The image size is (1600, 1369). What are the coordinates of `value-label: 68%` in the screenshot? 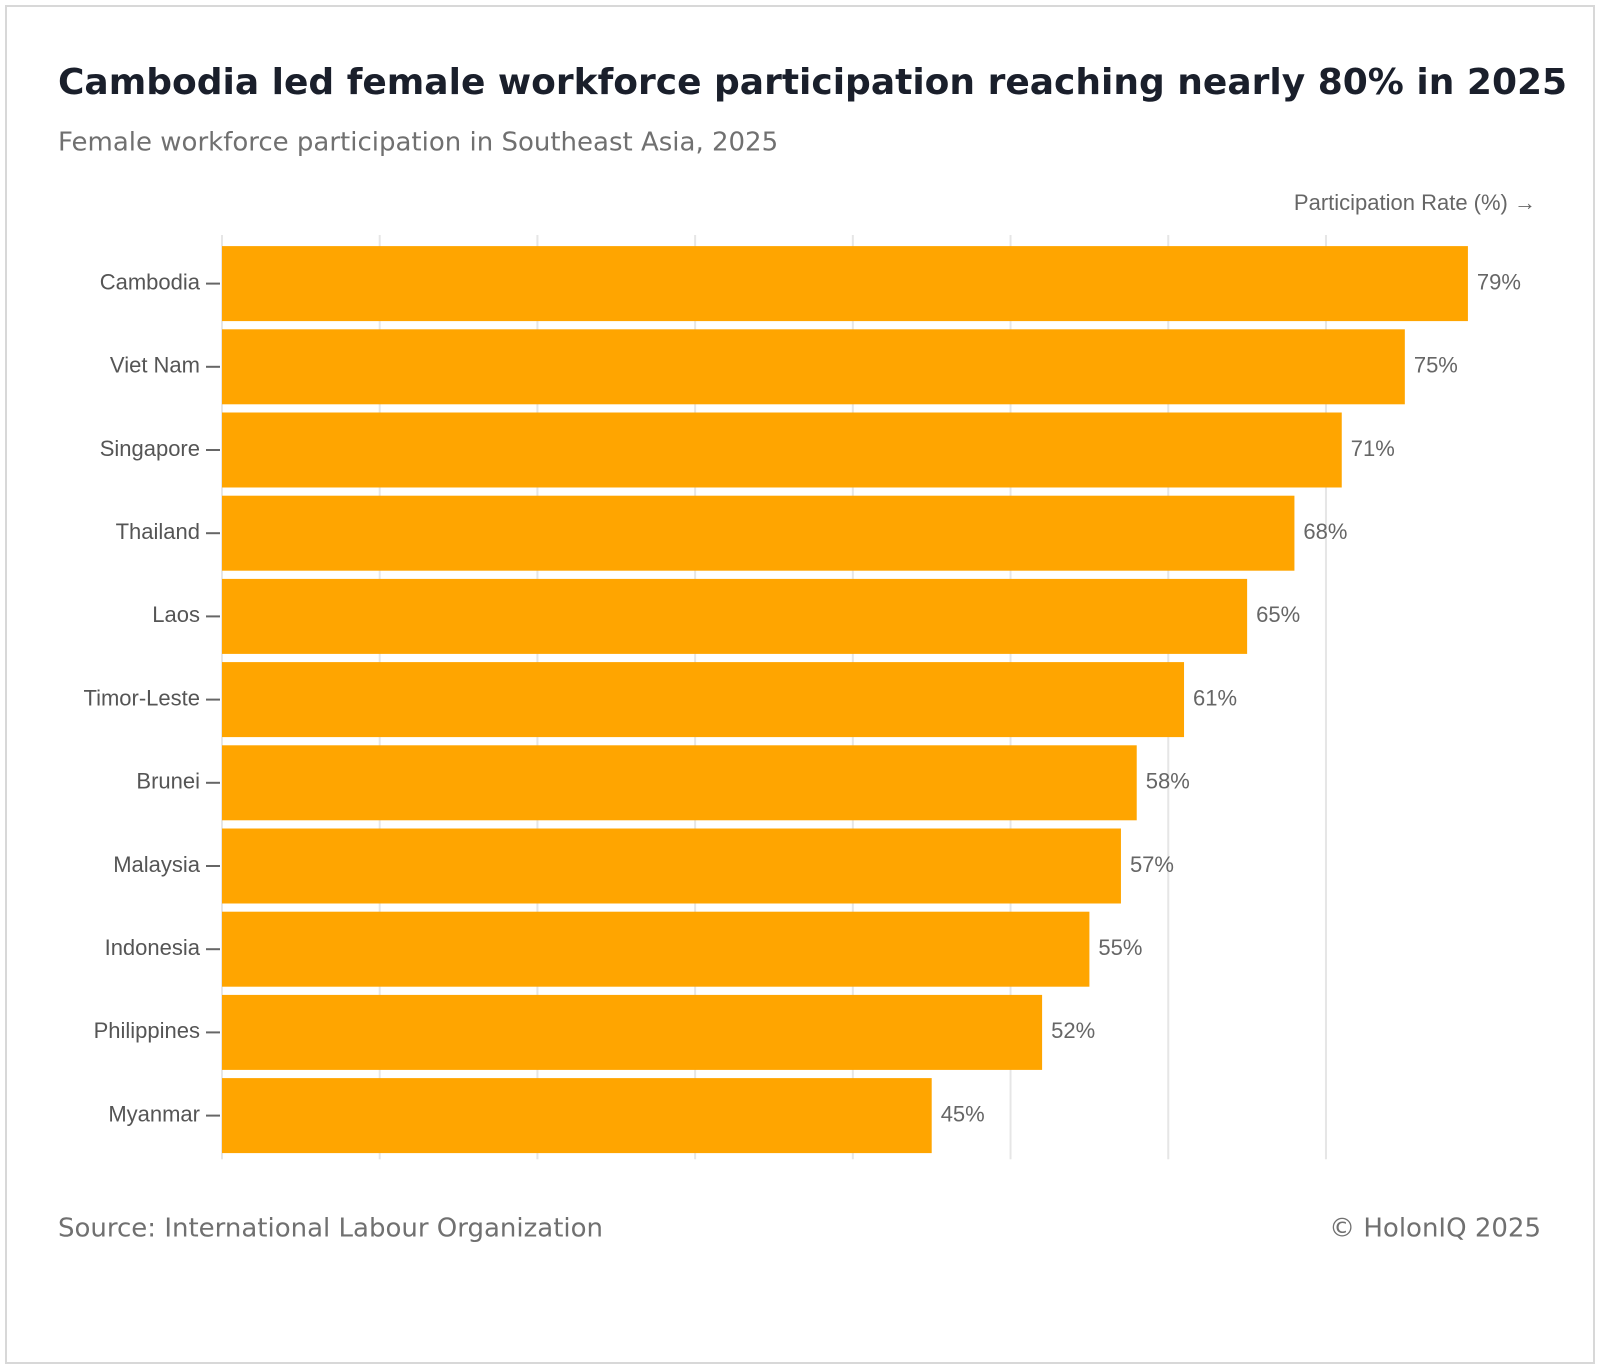 It's located at (1325, 531).